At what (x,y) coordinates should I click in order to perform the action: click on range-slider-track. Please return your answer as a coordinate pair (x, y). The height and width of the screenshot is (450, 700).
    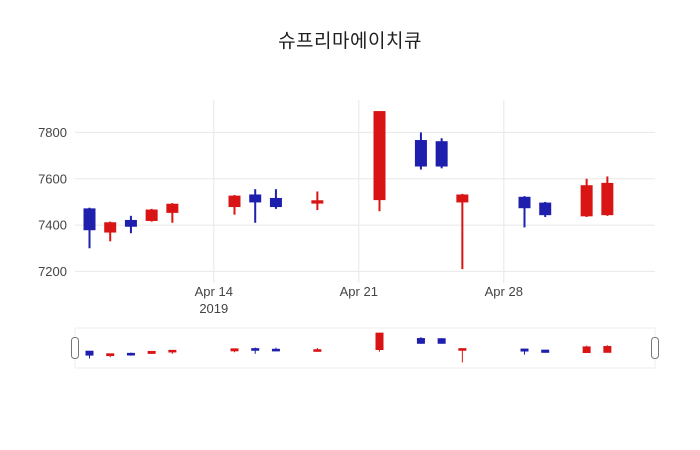
    Looking at the image, I should click on (365, 348).